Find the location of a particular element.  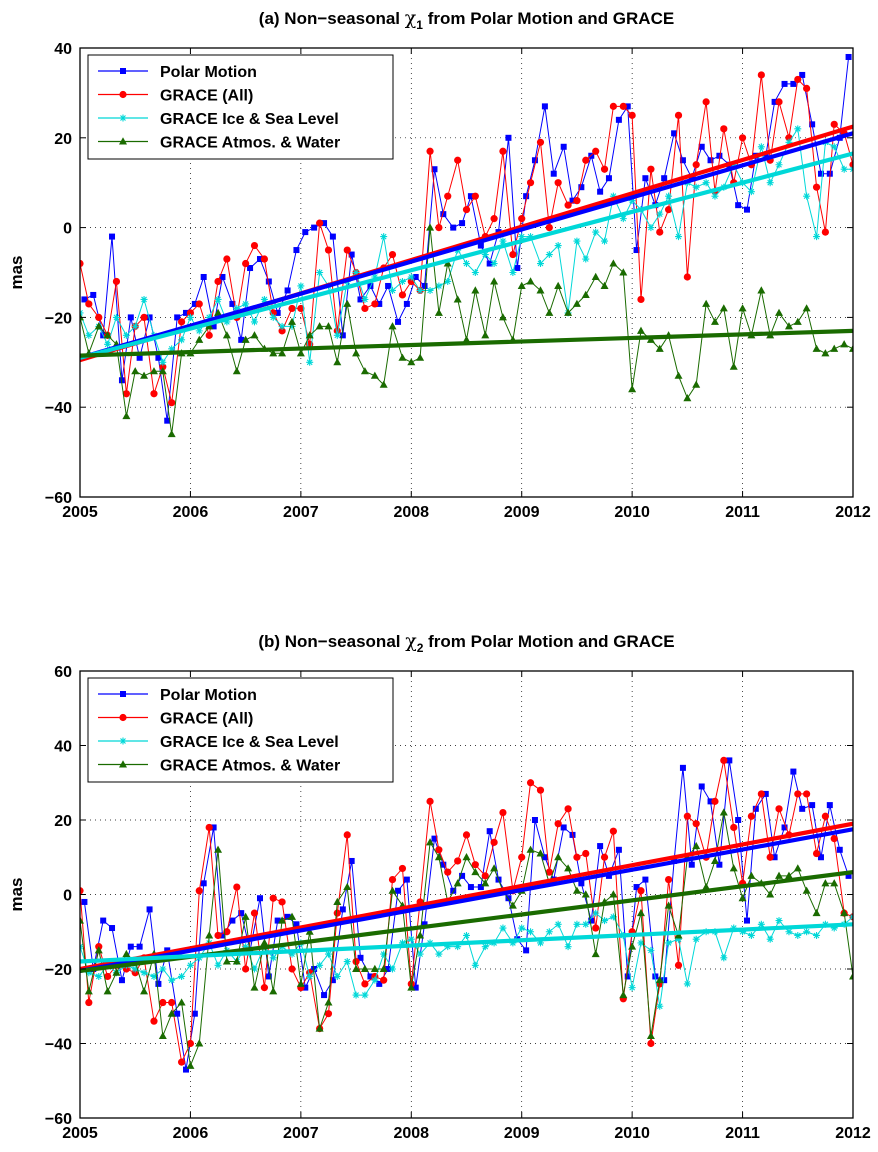

y-tick-label: −20 is located at coordinates (58, 318).